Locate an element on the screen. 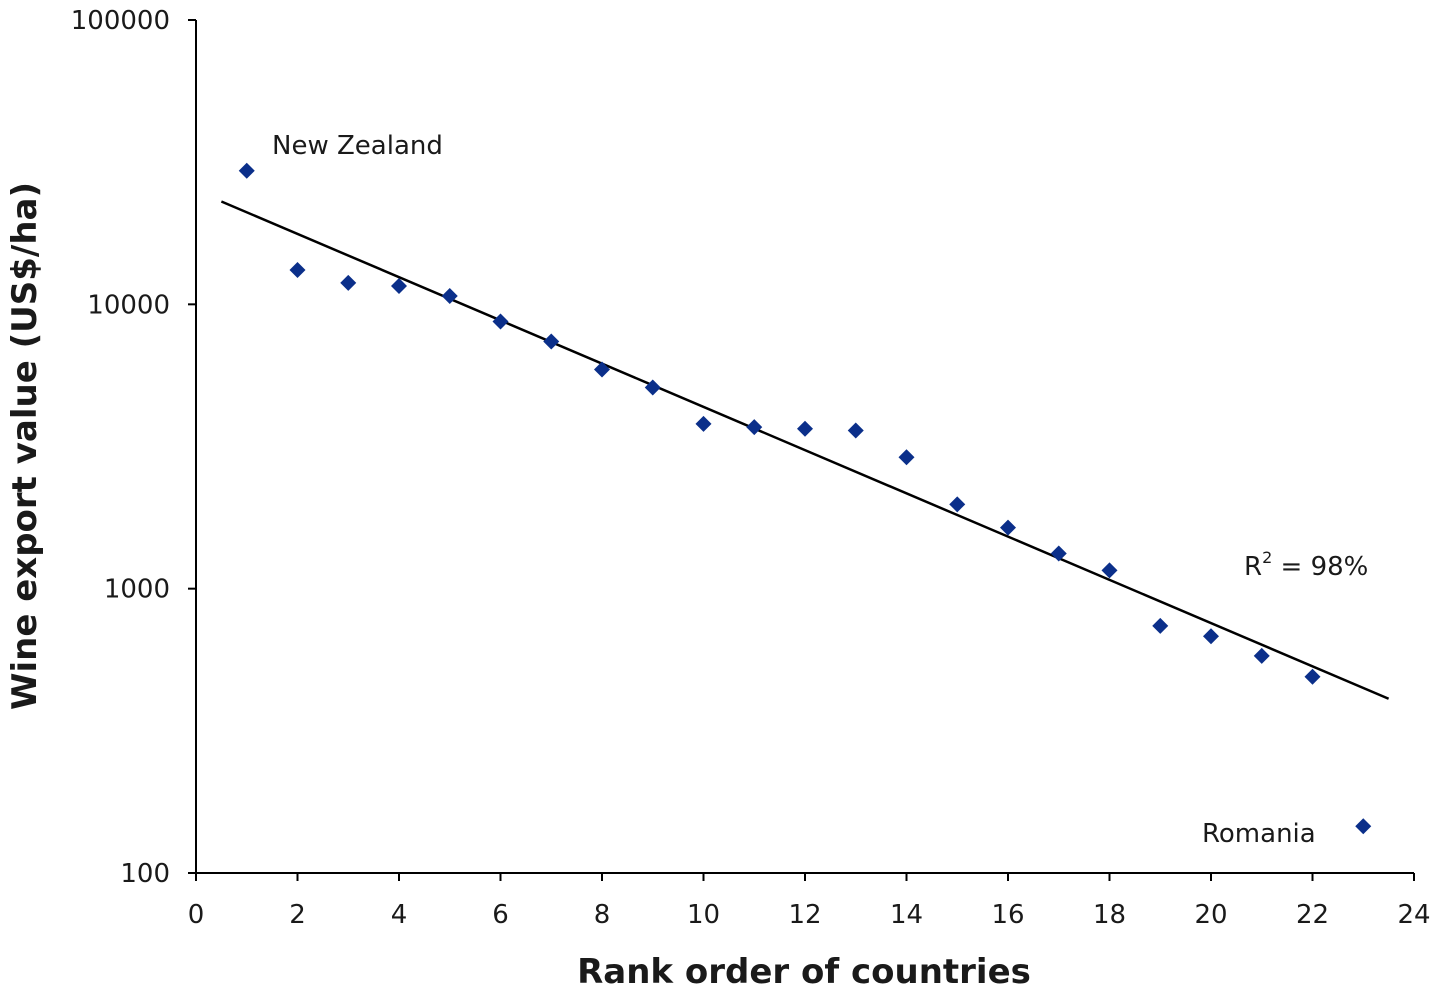 The image size is (1437, 991). y-tick-label: 100 is located at coordinates (145, 874).